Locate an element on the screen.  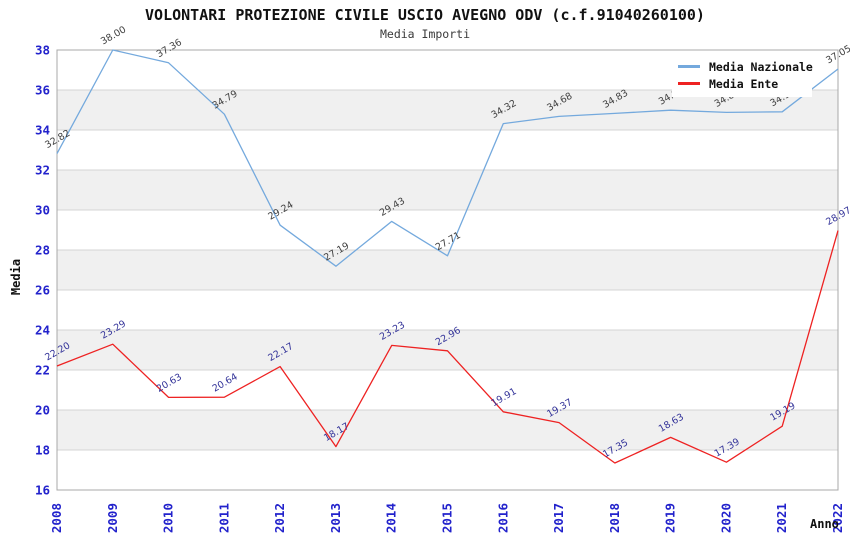
y-tick-label: 34 is located at coordinates (42, 130).